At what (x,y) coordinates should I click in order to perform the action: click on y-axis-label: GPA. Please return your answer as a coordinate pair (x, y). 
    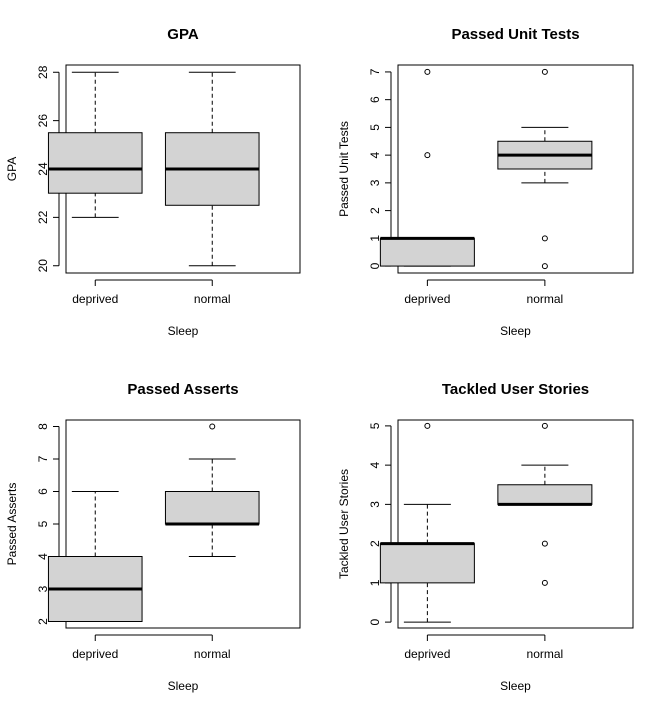
    Looking at the image, I should click on (12, 169).